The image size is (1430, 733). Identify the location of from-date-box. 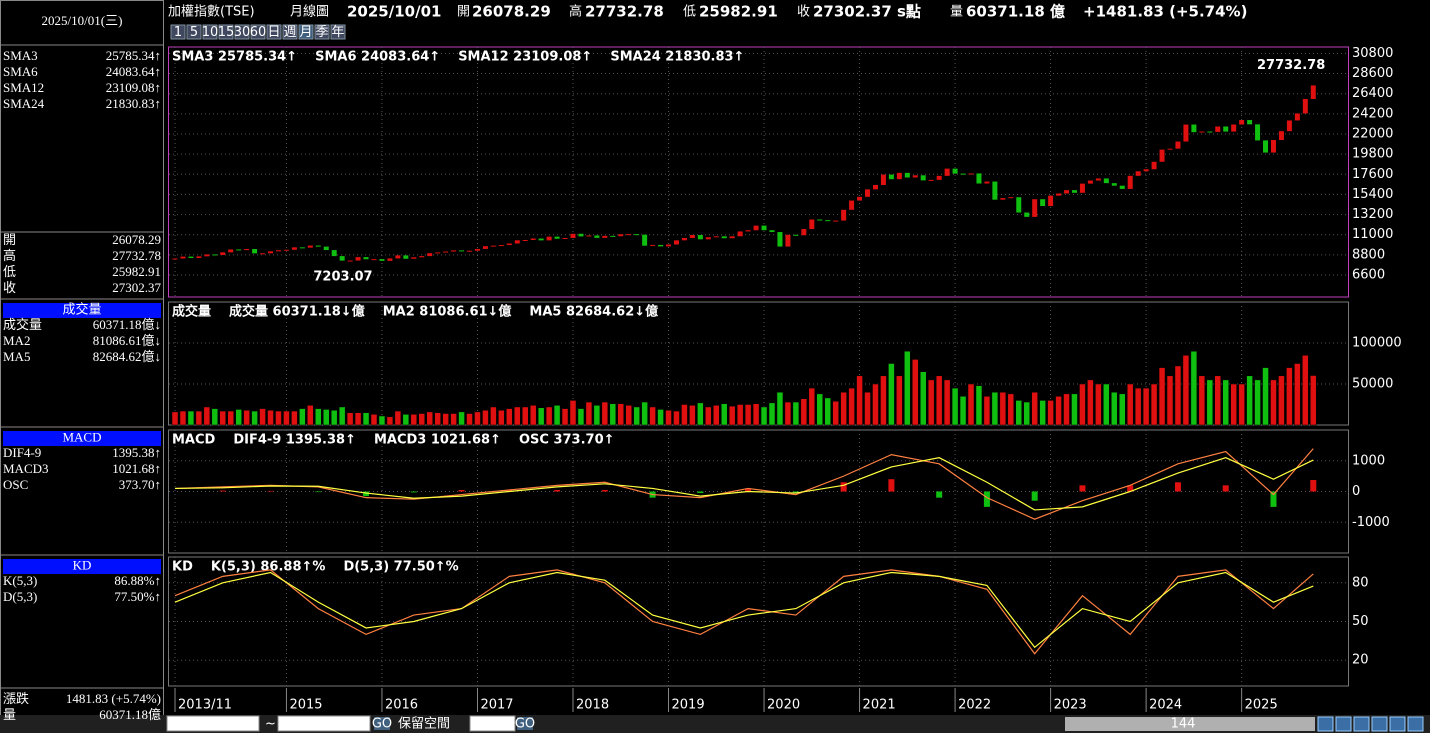
(213, 723).